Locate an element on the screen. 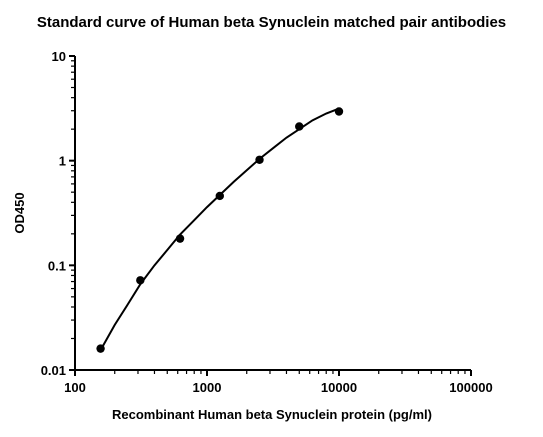  x-tick-label: 100 is located at coordinates (75, 387).